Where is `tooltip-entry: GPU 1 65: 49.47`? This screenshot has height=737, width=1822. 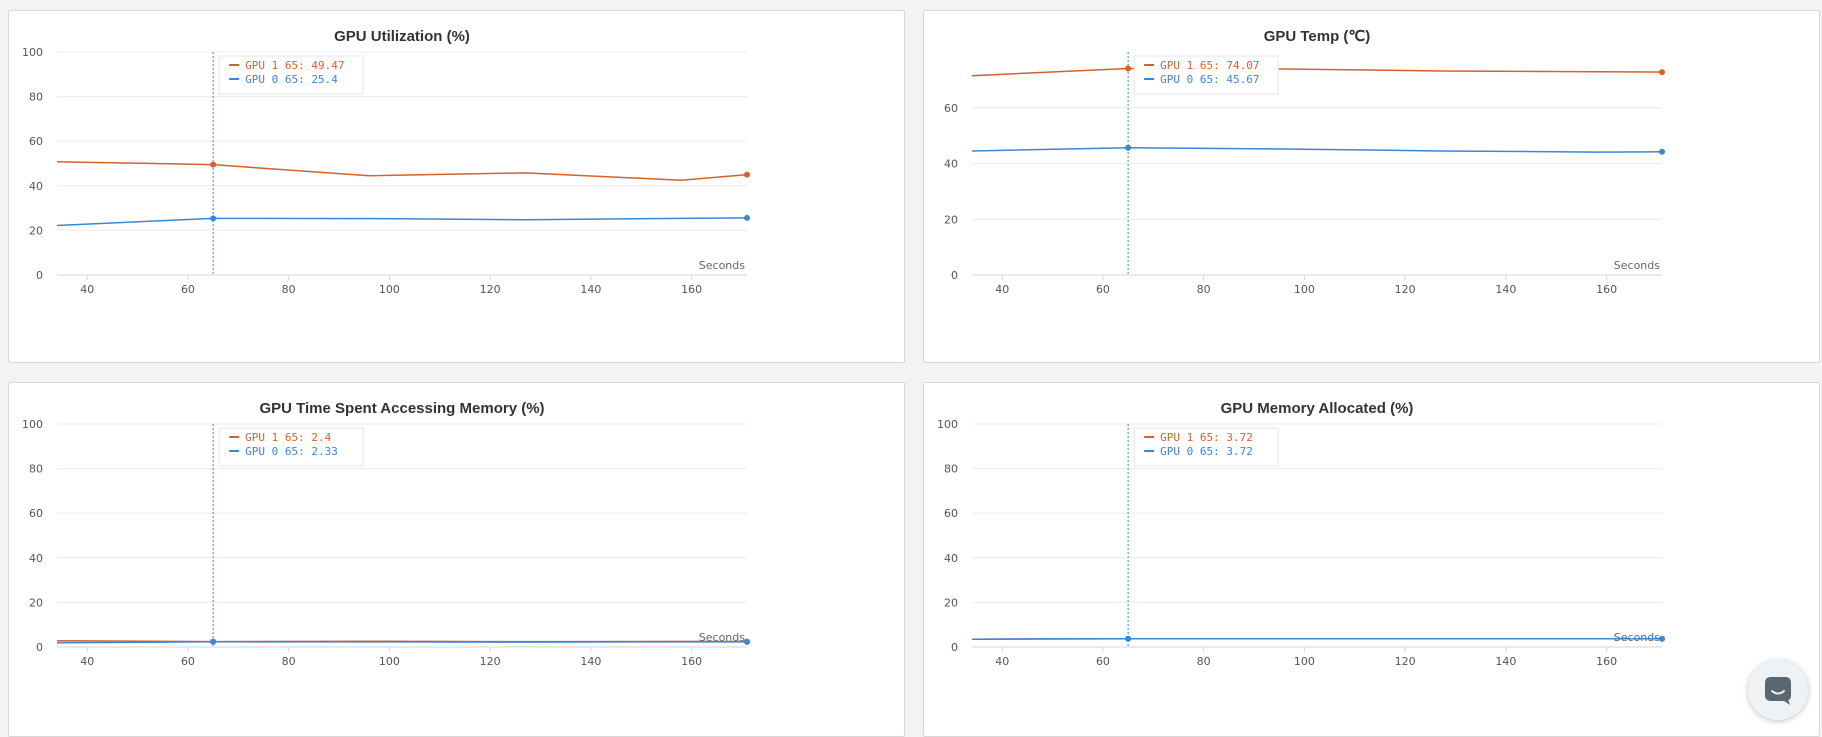 tooltip-entry: GPU 1 65: 49.47 is located at coordinates (294, 65).